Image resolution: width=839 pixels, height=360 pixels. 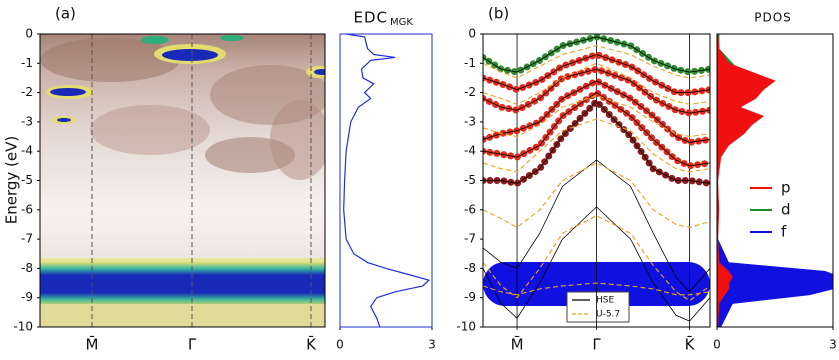 I want to click on band-legend, so click(x=598, y=307).